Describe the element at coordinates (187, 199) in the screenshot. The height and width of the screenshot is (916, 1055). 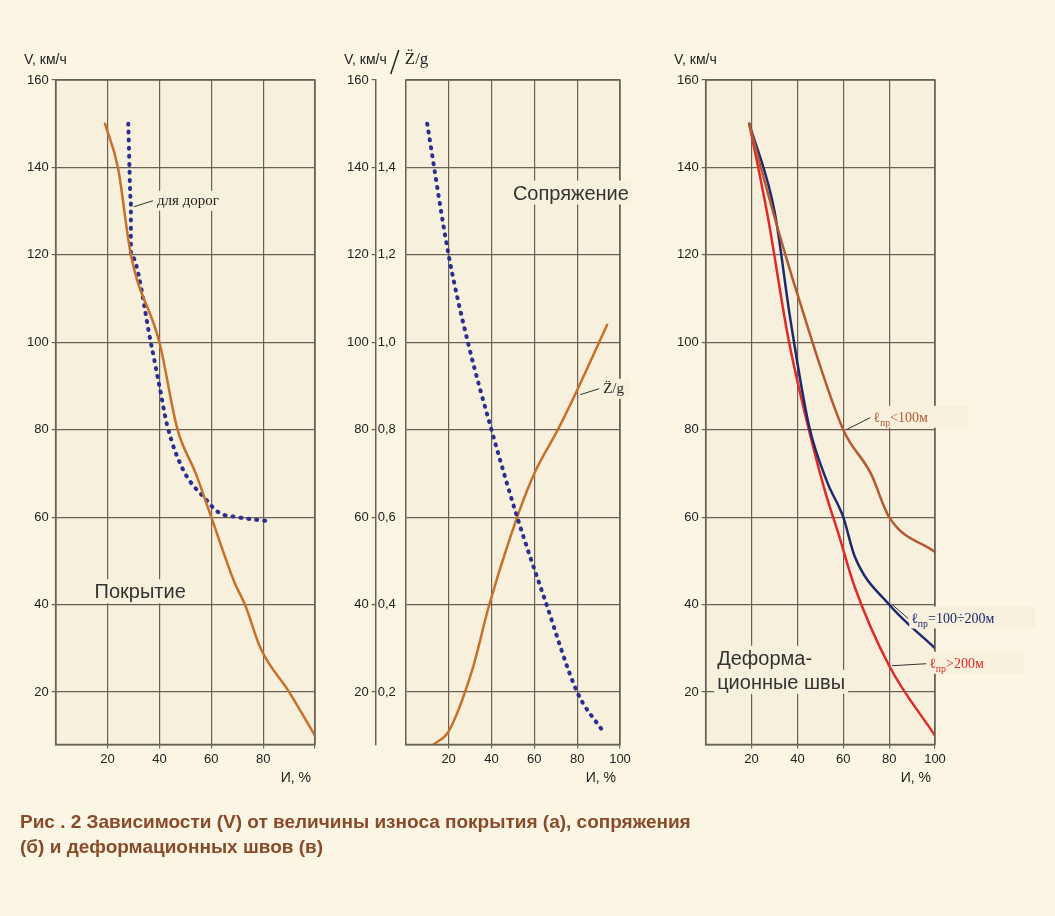
I see `annotation: для дорог` at that location.